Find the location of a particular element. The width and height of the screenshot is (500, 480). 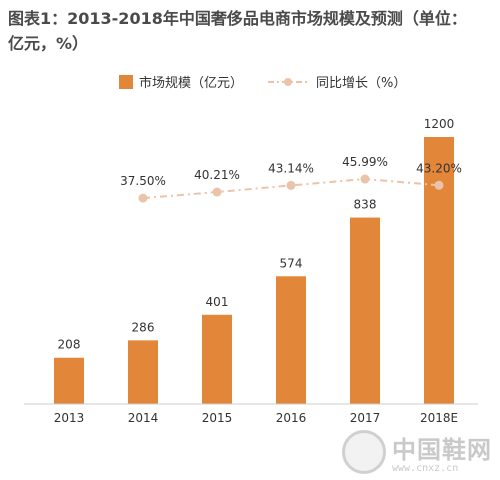

bar-value-label-2013: 208 is located at coordinates (69, 345).